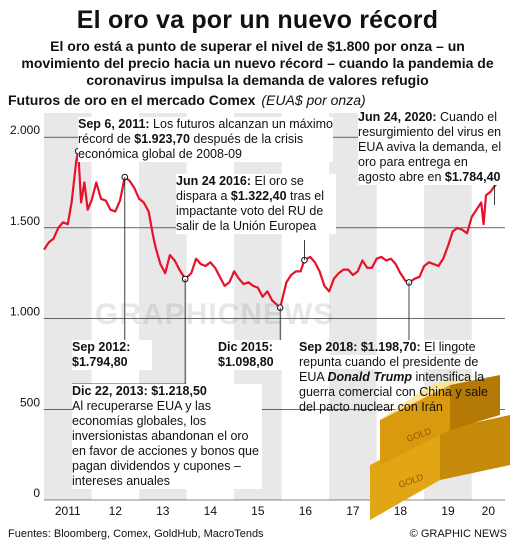  I want to click on x-tick-label: 13, so click(163, 511).